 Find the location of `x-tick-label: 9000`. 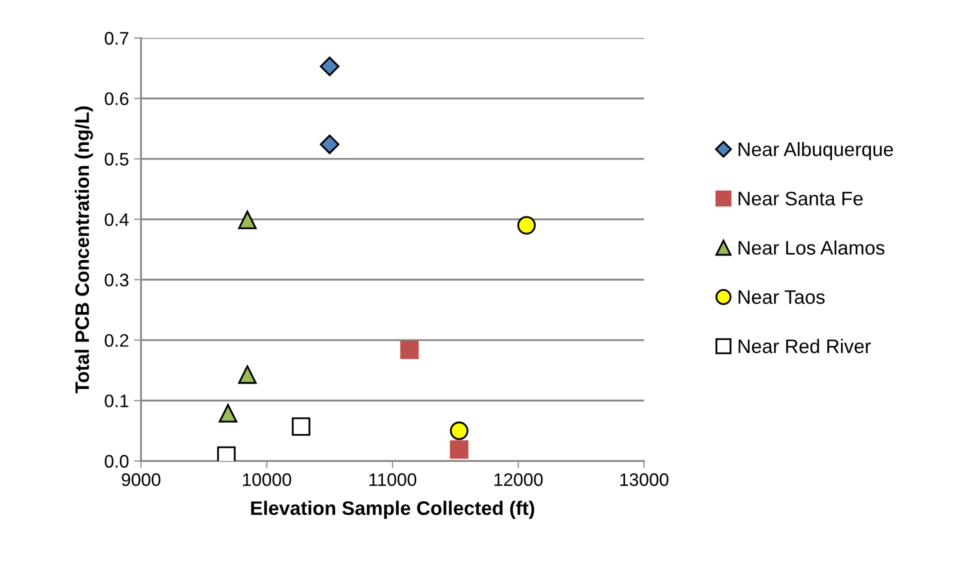

x-tick-label: 9000 is located at coordinates (141, 479).